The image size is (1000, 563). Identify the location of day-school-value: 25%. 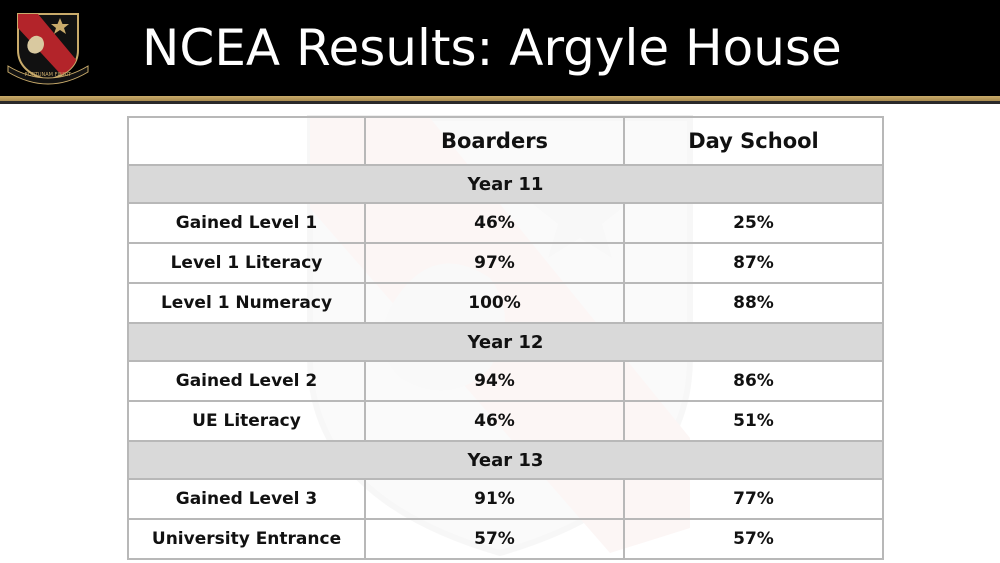
(753, 223).